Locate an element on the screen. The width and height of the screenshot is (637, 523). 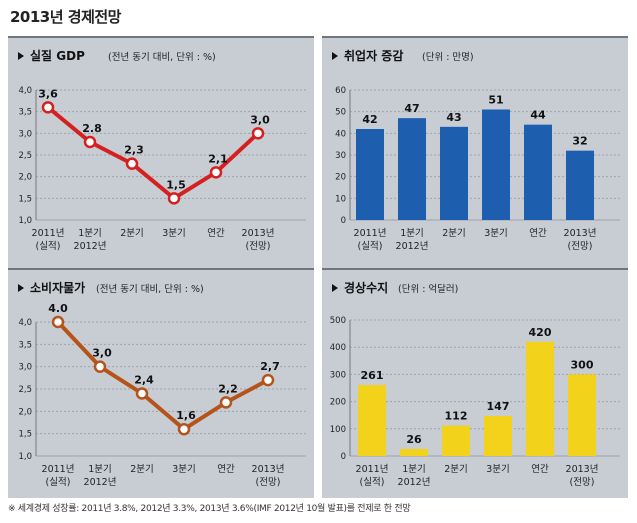
y-tick-label: 2,5 is located at coordinates (25, 390).